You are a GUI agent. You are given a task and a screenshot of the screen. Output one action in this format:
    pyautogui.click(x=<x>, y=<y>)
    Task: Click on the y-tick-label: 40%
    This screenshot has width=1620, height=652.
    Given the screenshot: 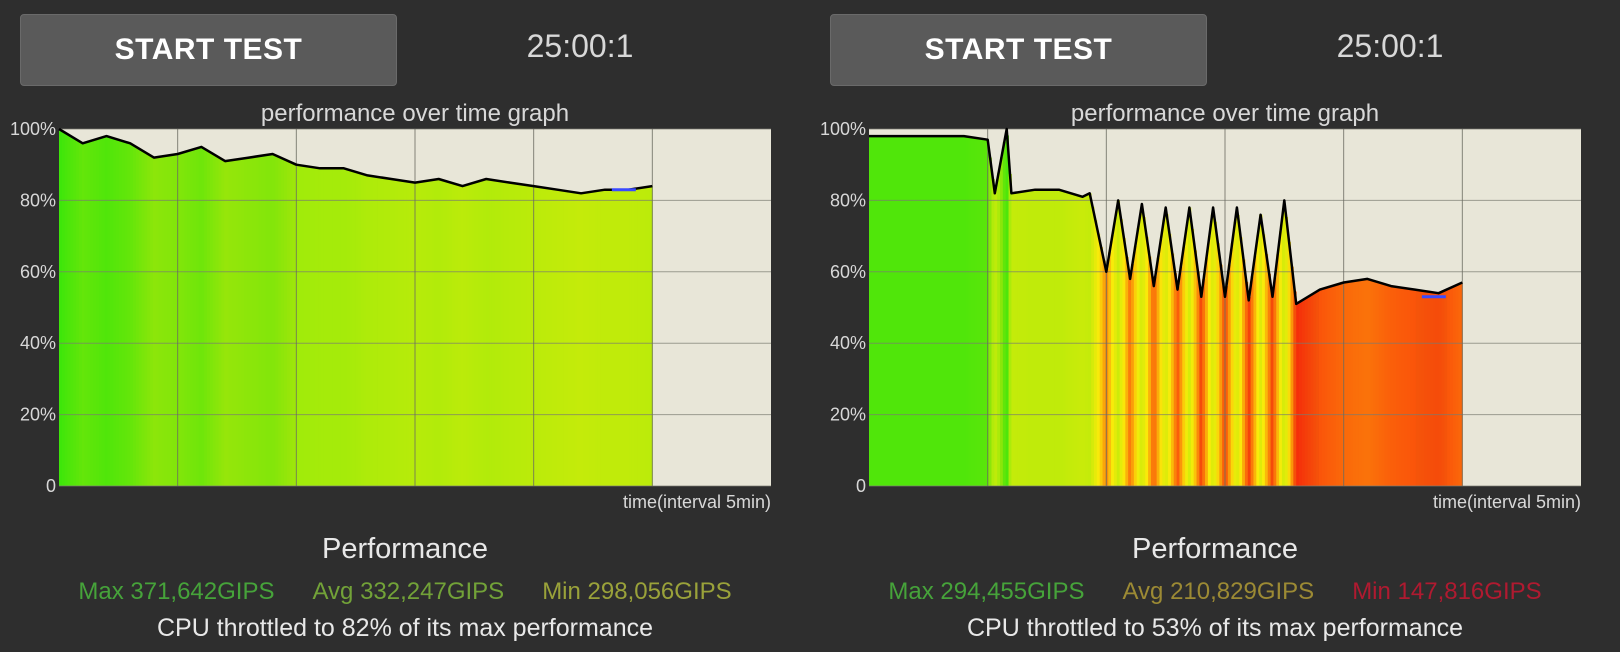 What is the action you would take?
    pyautogui.click(x=848, y=343)
    